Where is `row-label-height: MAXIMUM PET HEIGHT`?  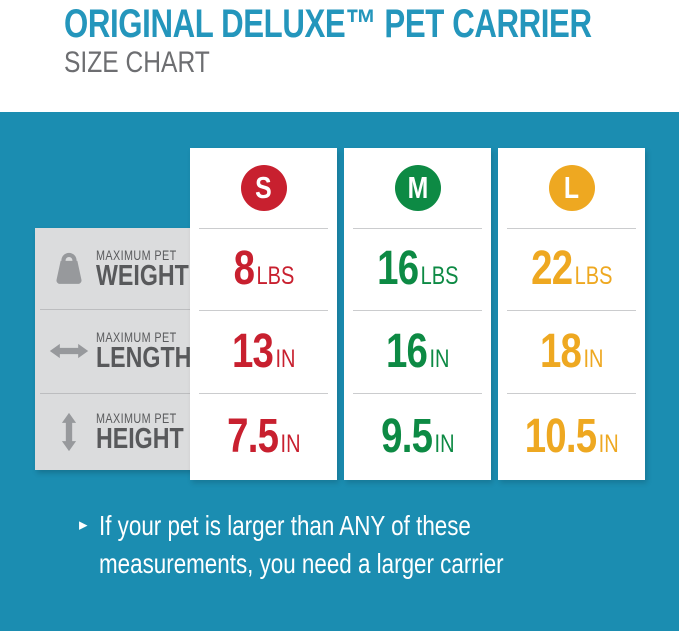 row-label-height: MAXIMUM PET HEIGHT is located at coordinates (125, 431).